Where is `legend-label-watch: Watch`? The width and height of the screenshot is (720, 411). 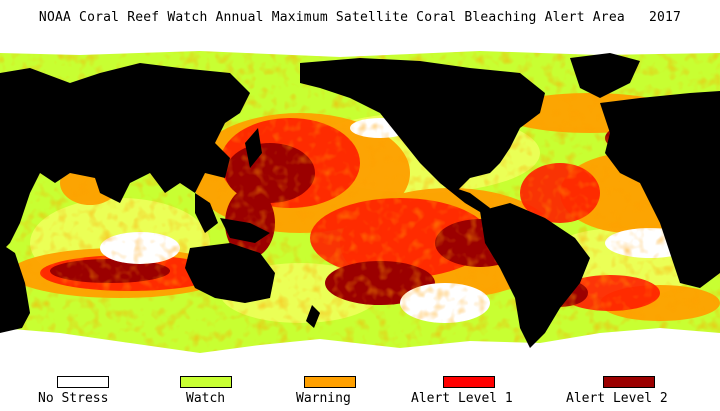 legend-label-watch: Watch is located at coordinates (206, 398).